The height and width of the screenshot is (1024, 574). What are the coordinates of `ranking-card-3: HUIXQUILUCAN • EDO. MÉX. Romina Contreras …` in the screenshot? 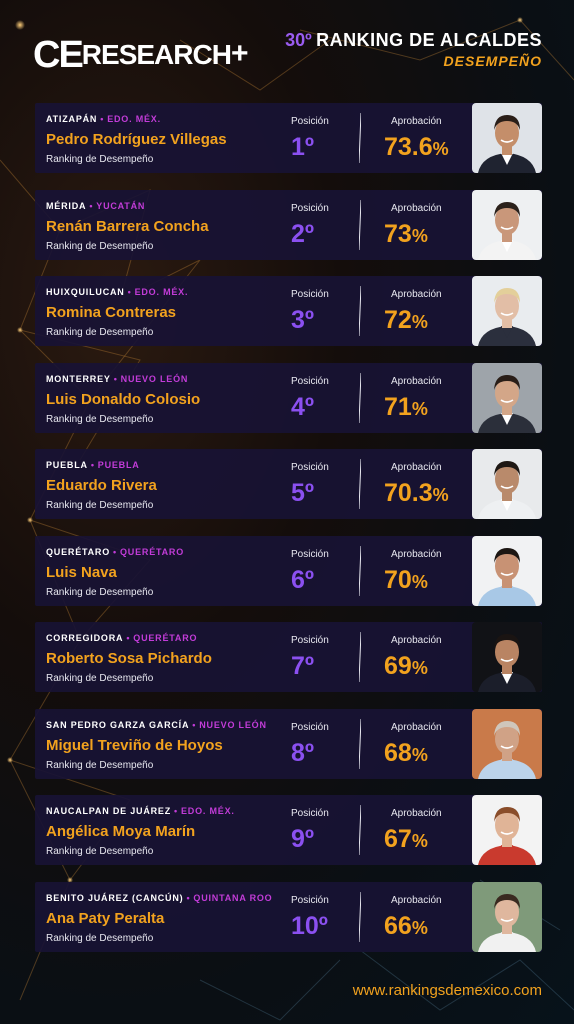 It's located at (288, 311).